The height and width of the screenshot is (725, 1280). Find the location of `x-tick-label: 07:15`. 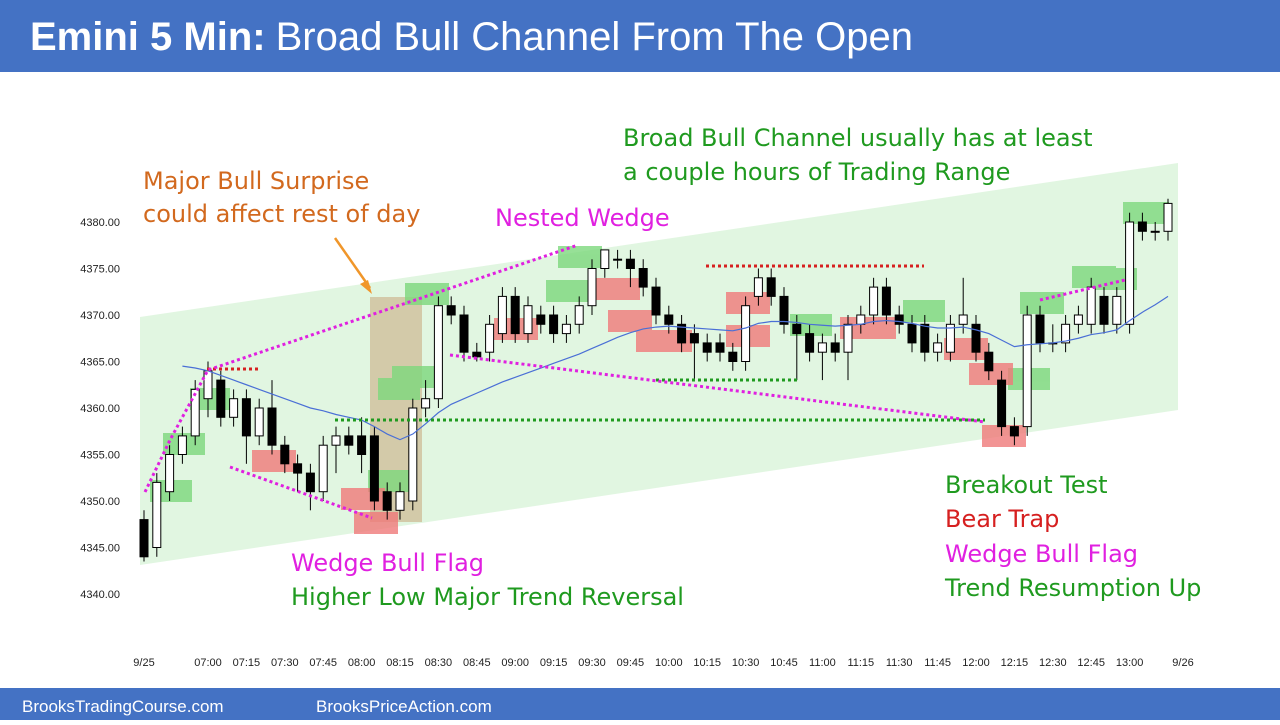

x-tick-label: 07:15 is located at coordinates (247, 663).